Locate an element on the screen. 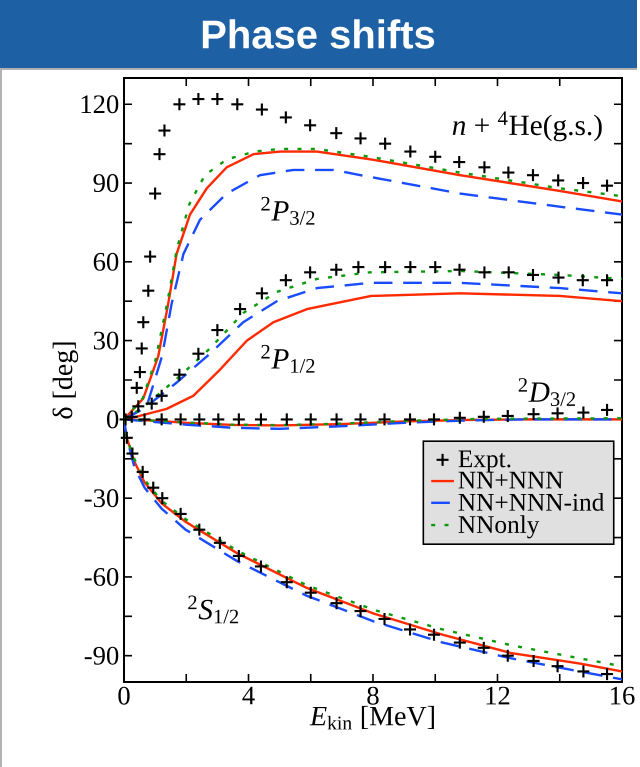 Image resolution: width=640 pixels, height=767 pixels. y-tick-label: 90 is located at coordinates (106, 183).